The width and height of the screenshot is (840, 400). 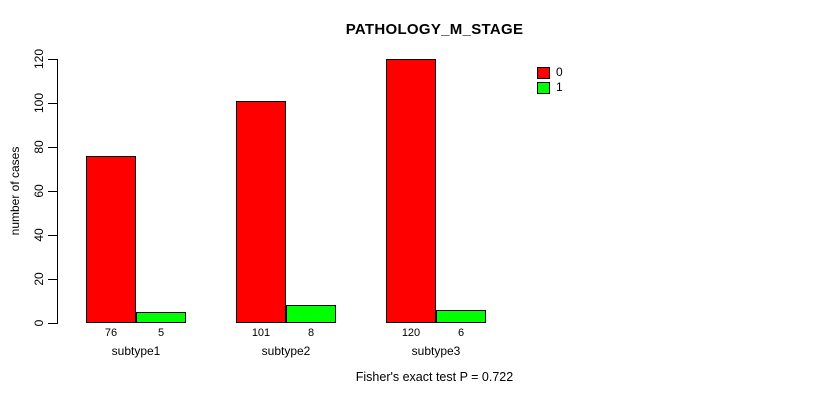 What do you see at coordinates (57, 191) in the screenshot?
I see `y-axis-line` at bounding box center [57, 191].